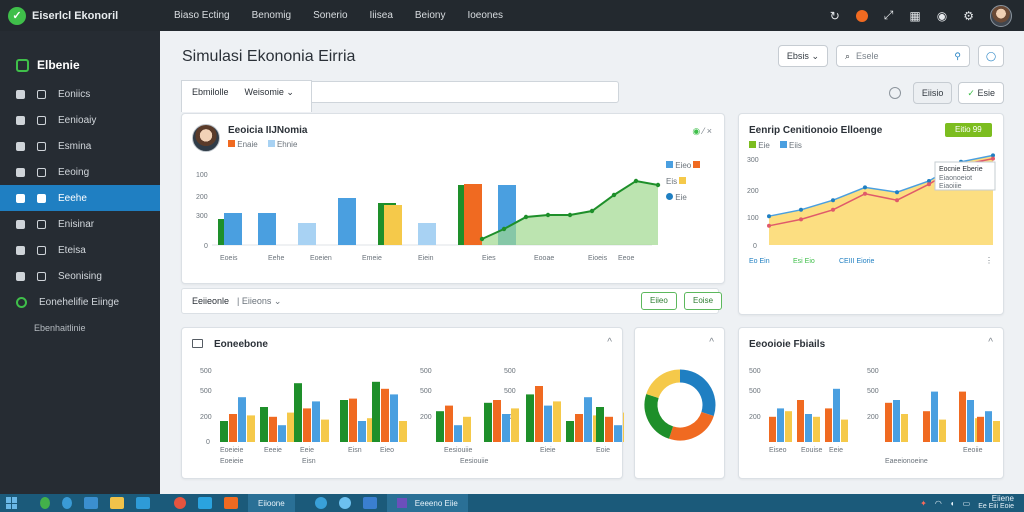  What do you see at coordinates (17, 15) in the screenshot?
I see `app-logo-icon: ✓` at bounding box center [17, 15].